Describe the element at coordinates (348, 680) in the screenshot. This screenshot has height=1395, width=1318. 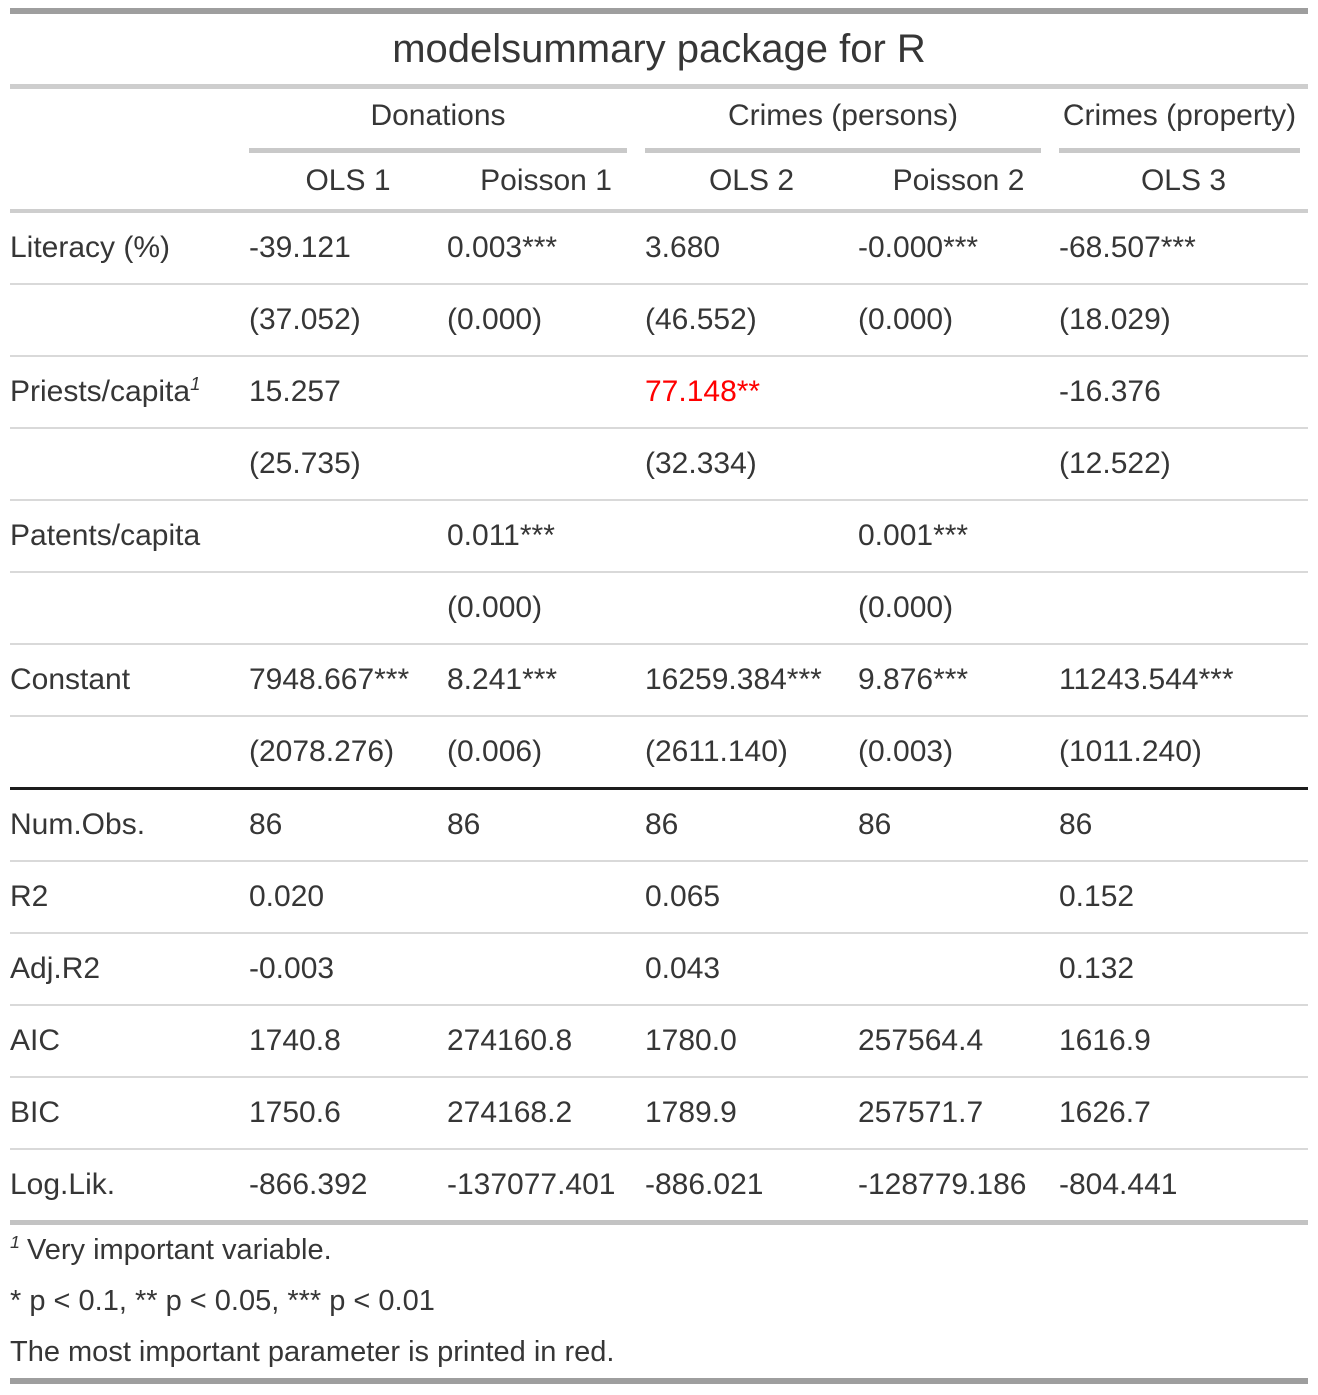
I see `value-cell: 7948.667***` at that location.